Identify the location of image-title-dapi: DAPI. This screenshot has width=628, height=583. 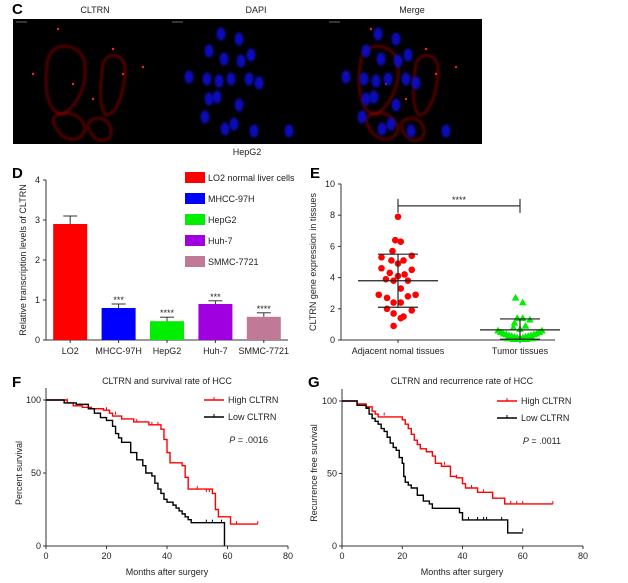
(255, 10).